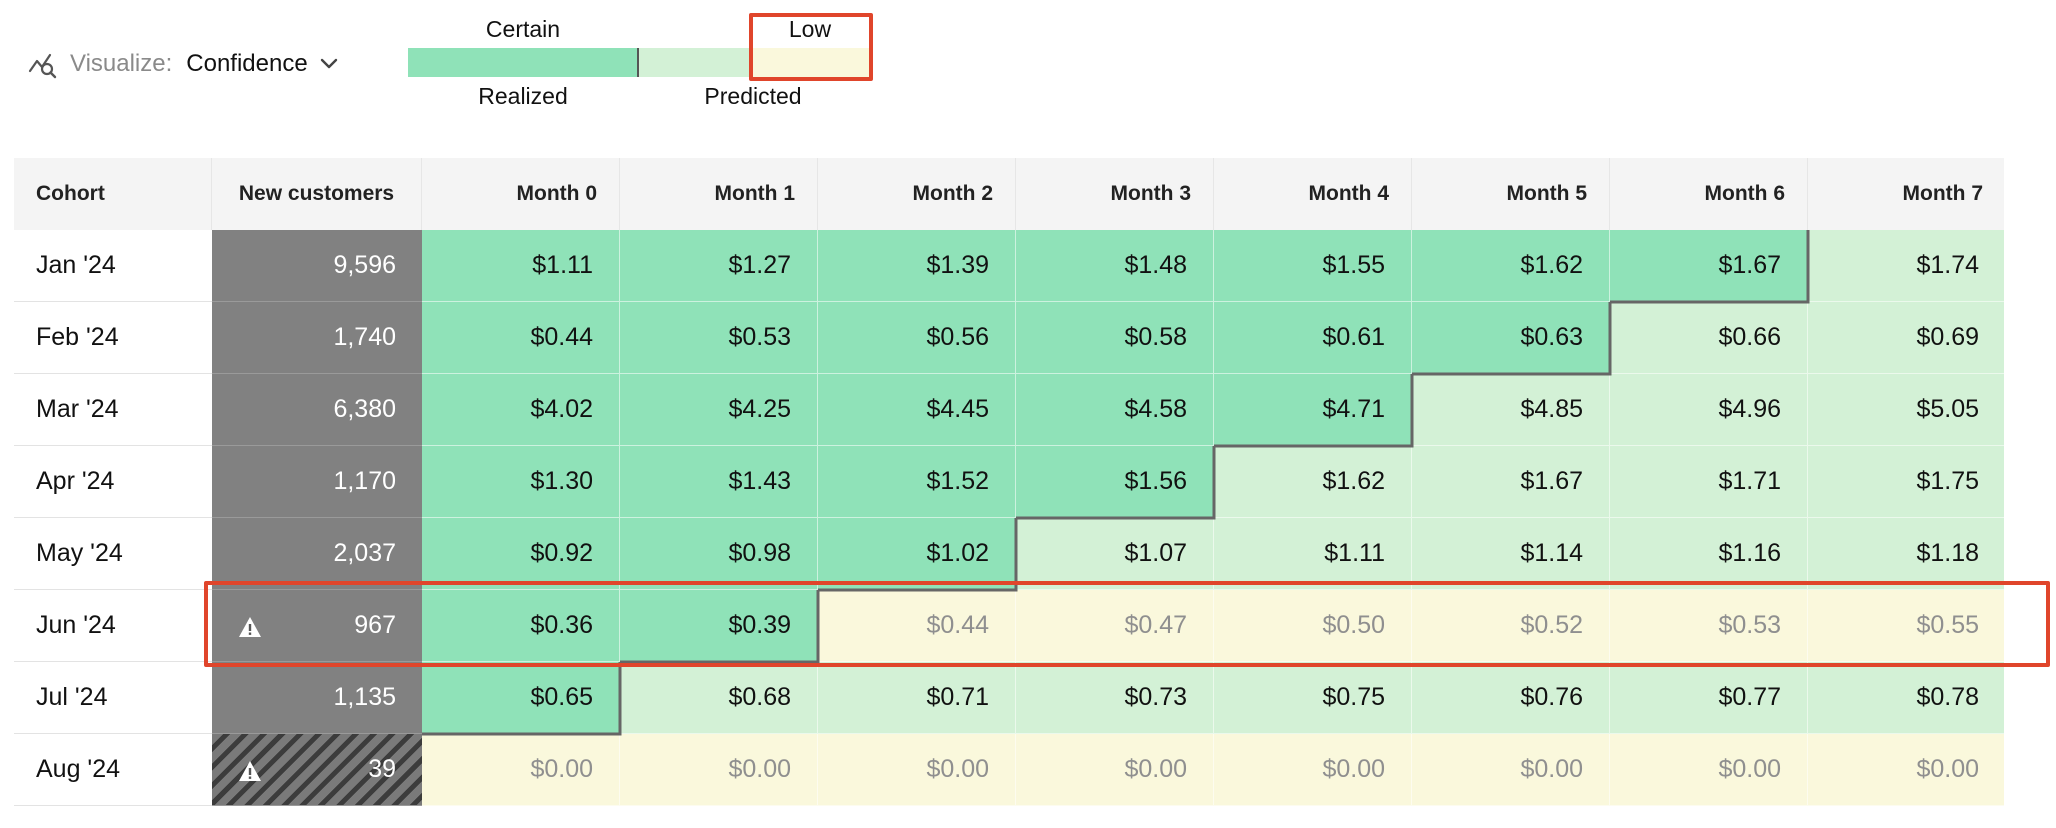 Image resolution: width=2056 pixels, height=828 pixels. I want to click on value-cell-month-5: $4.85, so click(1511, 410).